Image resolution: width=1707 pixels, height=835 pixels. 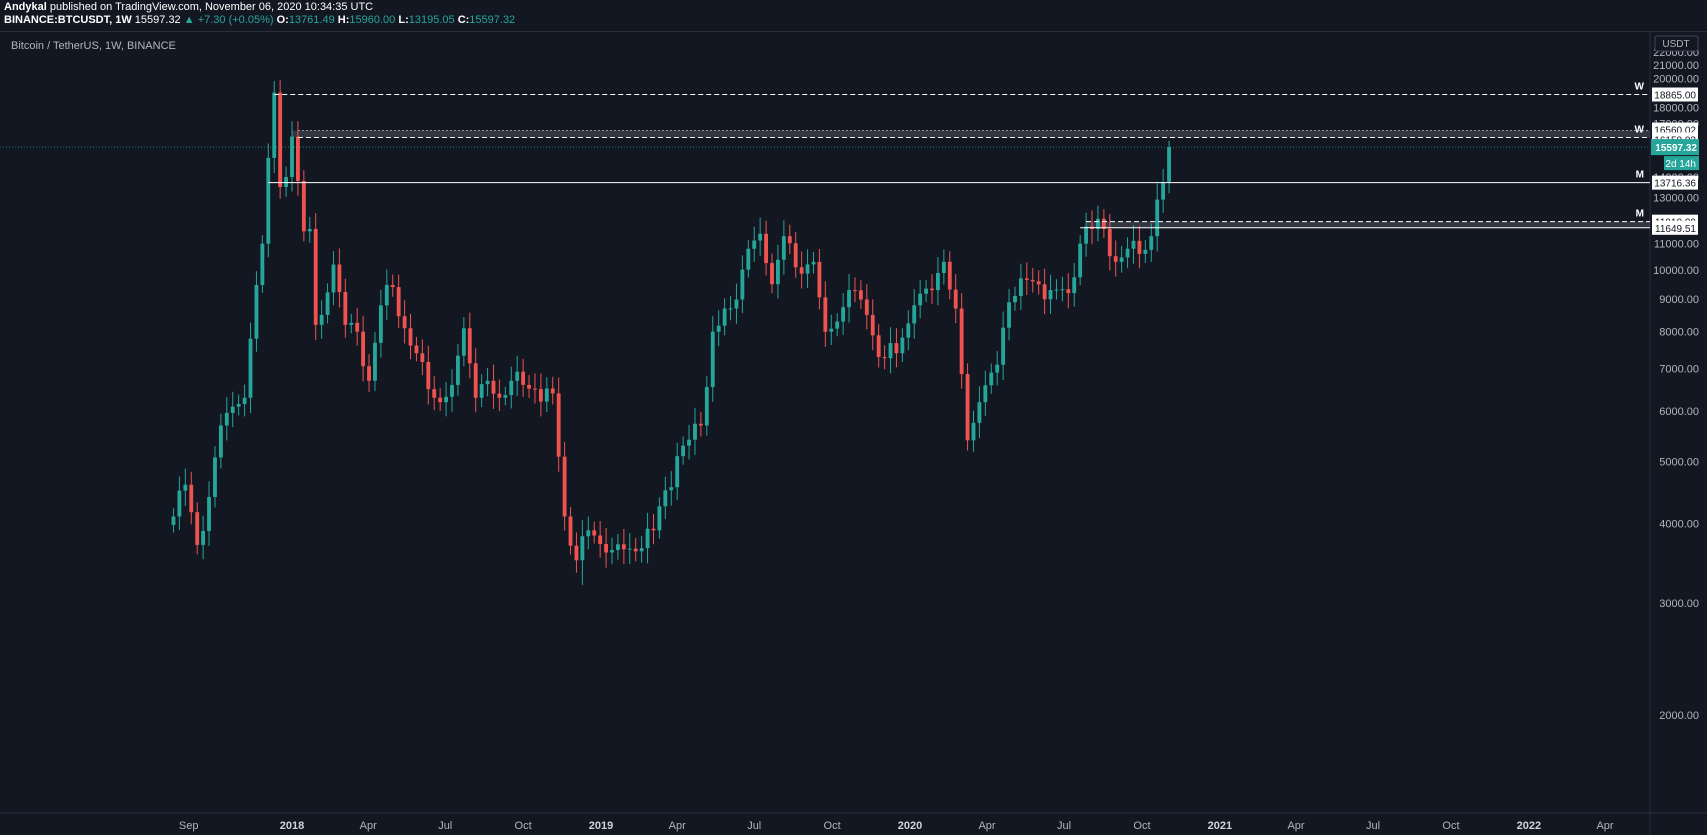 I want to click on level-price-label: 13716.36, so click(x=1675, y=184).